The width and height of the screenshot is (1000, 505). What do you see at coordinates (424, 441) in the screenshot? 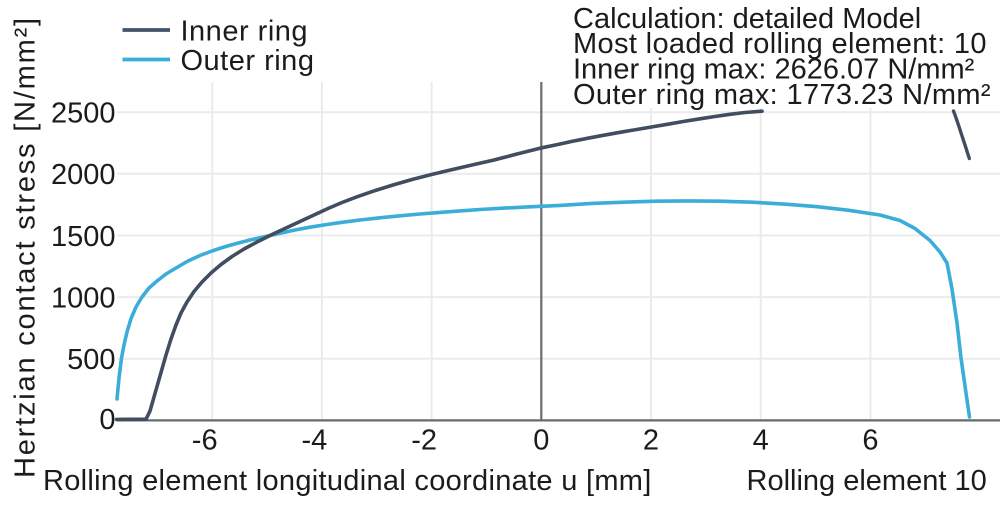
I see `svg-text: -2` at bounding box center [424, 441].